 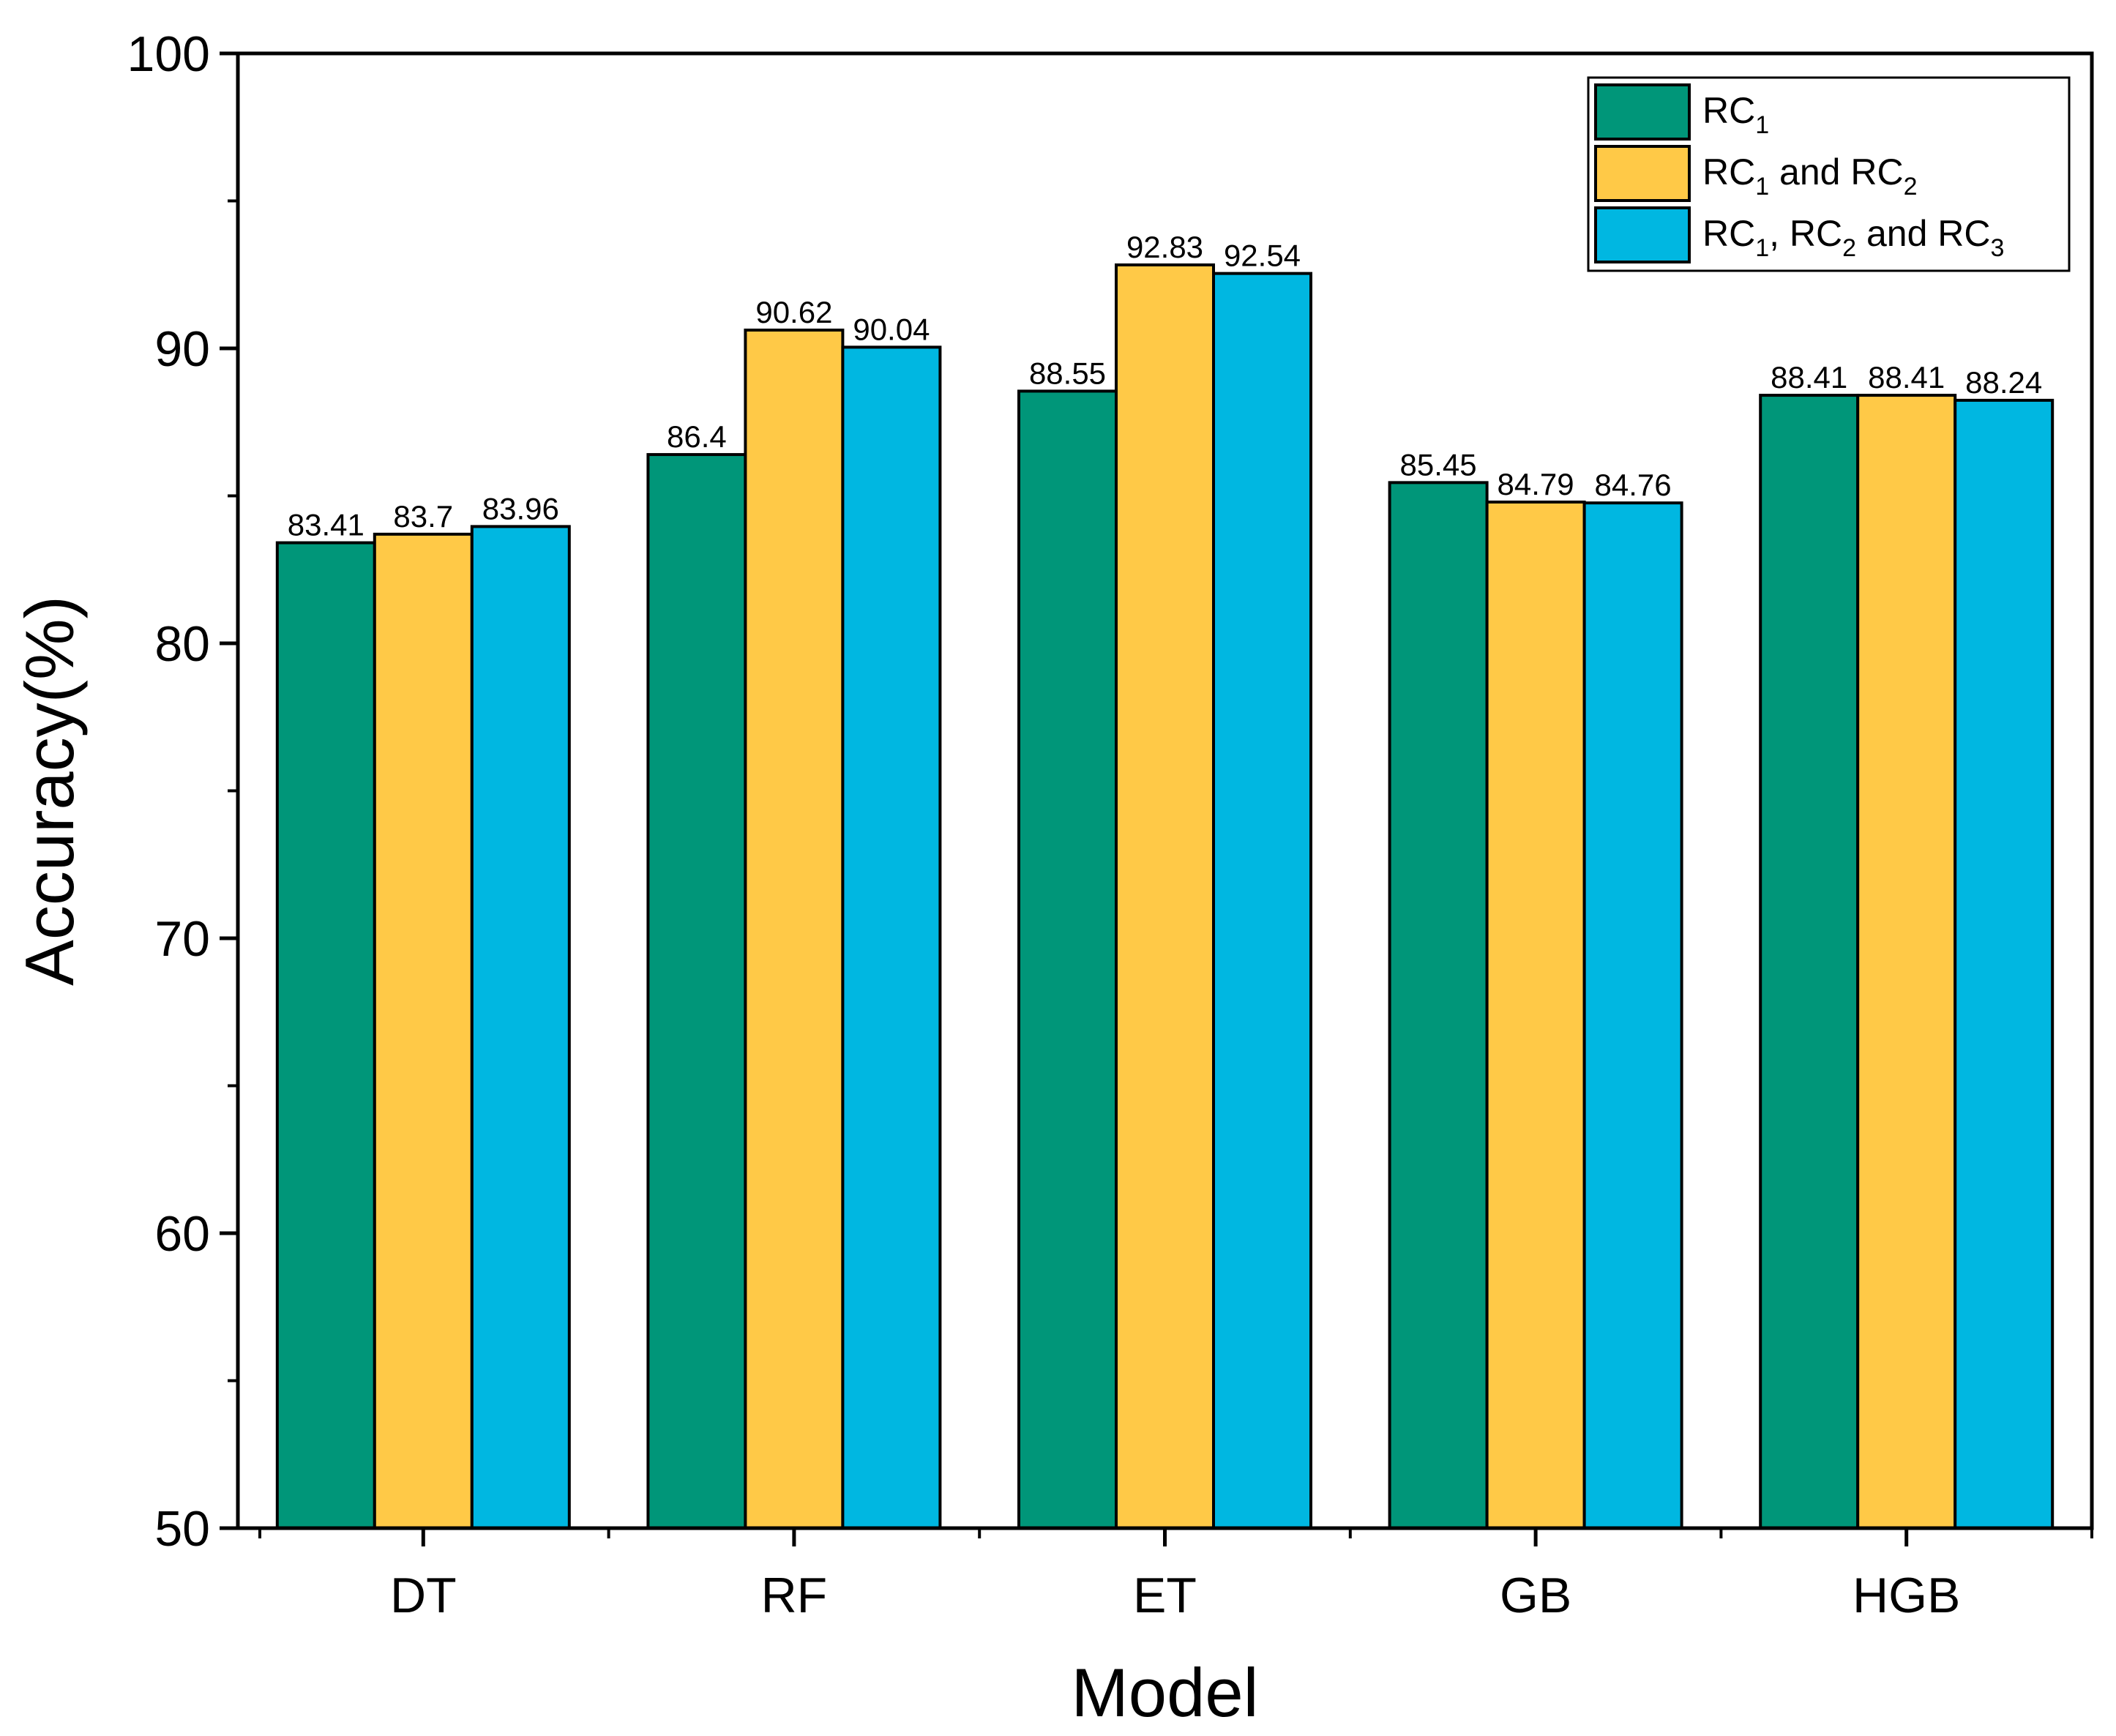 I want to click on data-label-et-series-1: 88.55, so click(x=1067, y=373).